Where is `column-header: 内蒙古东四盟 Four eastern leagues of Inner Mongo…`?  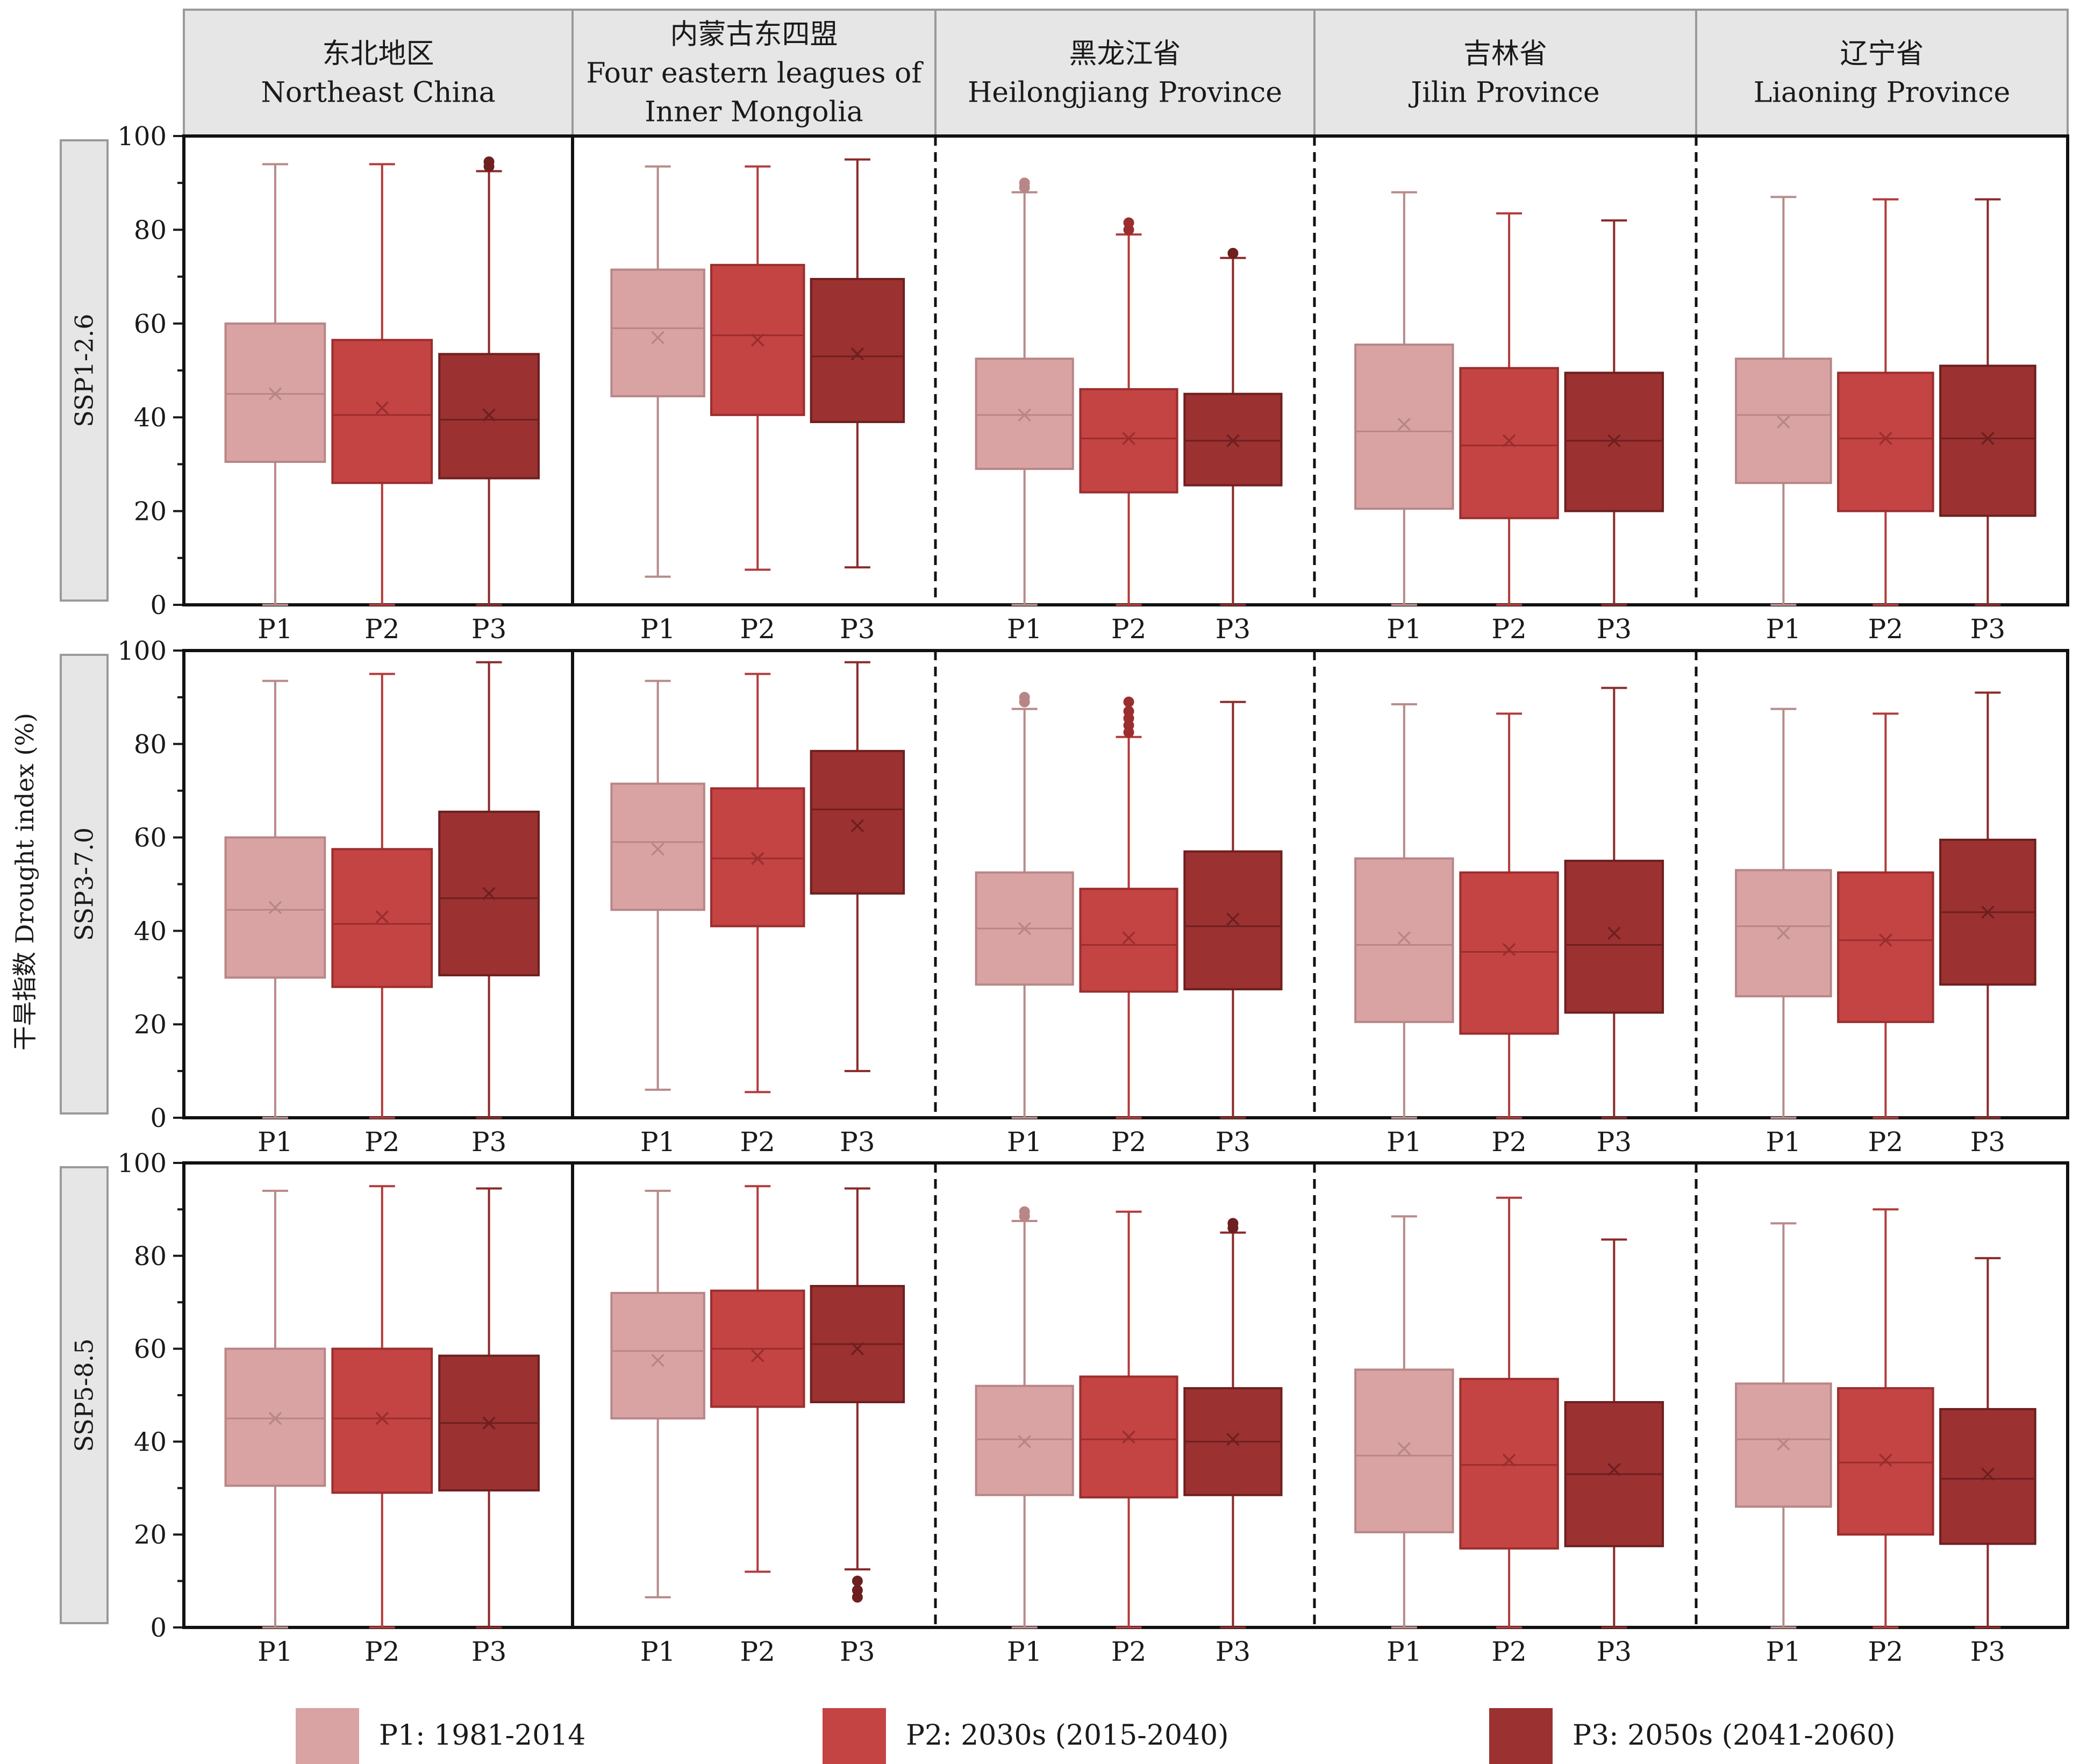 column-header: 内蒙古东四盟 Four eastern leagues of Inner Mongo… is located at coordinates (754, 73).